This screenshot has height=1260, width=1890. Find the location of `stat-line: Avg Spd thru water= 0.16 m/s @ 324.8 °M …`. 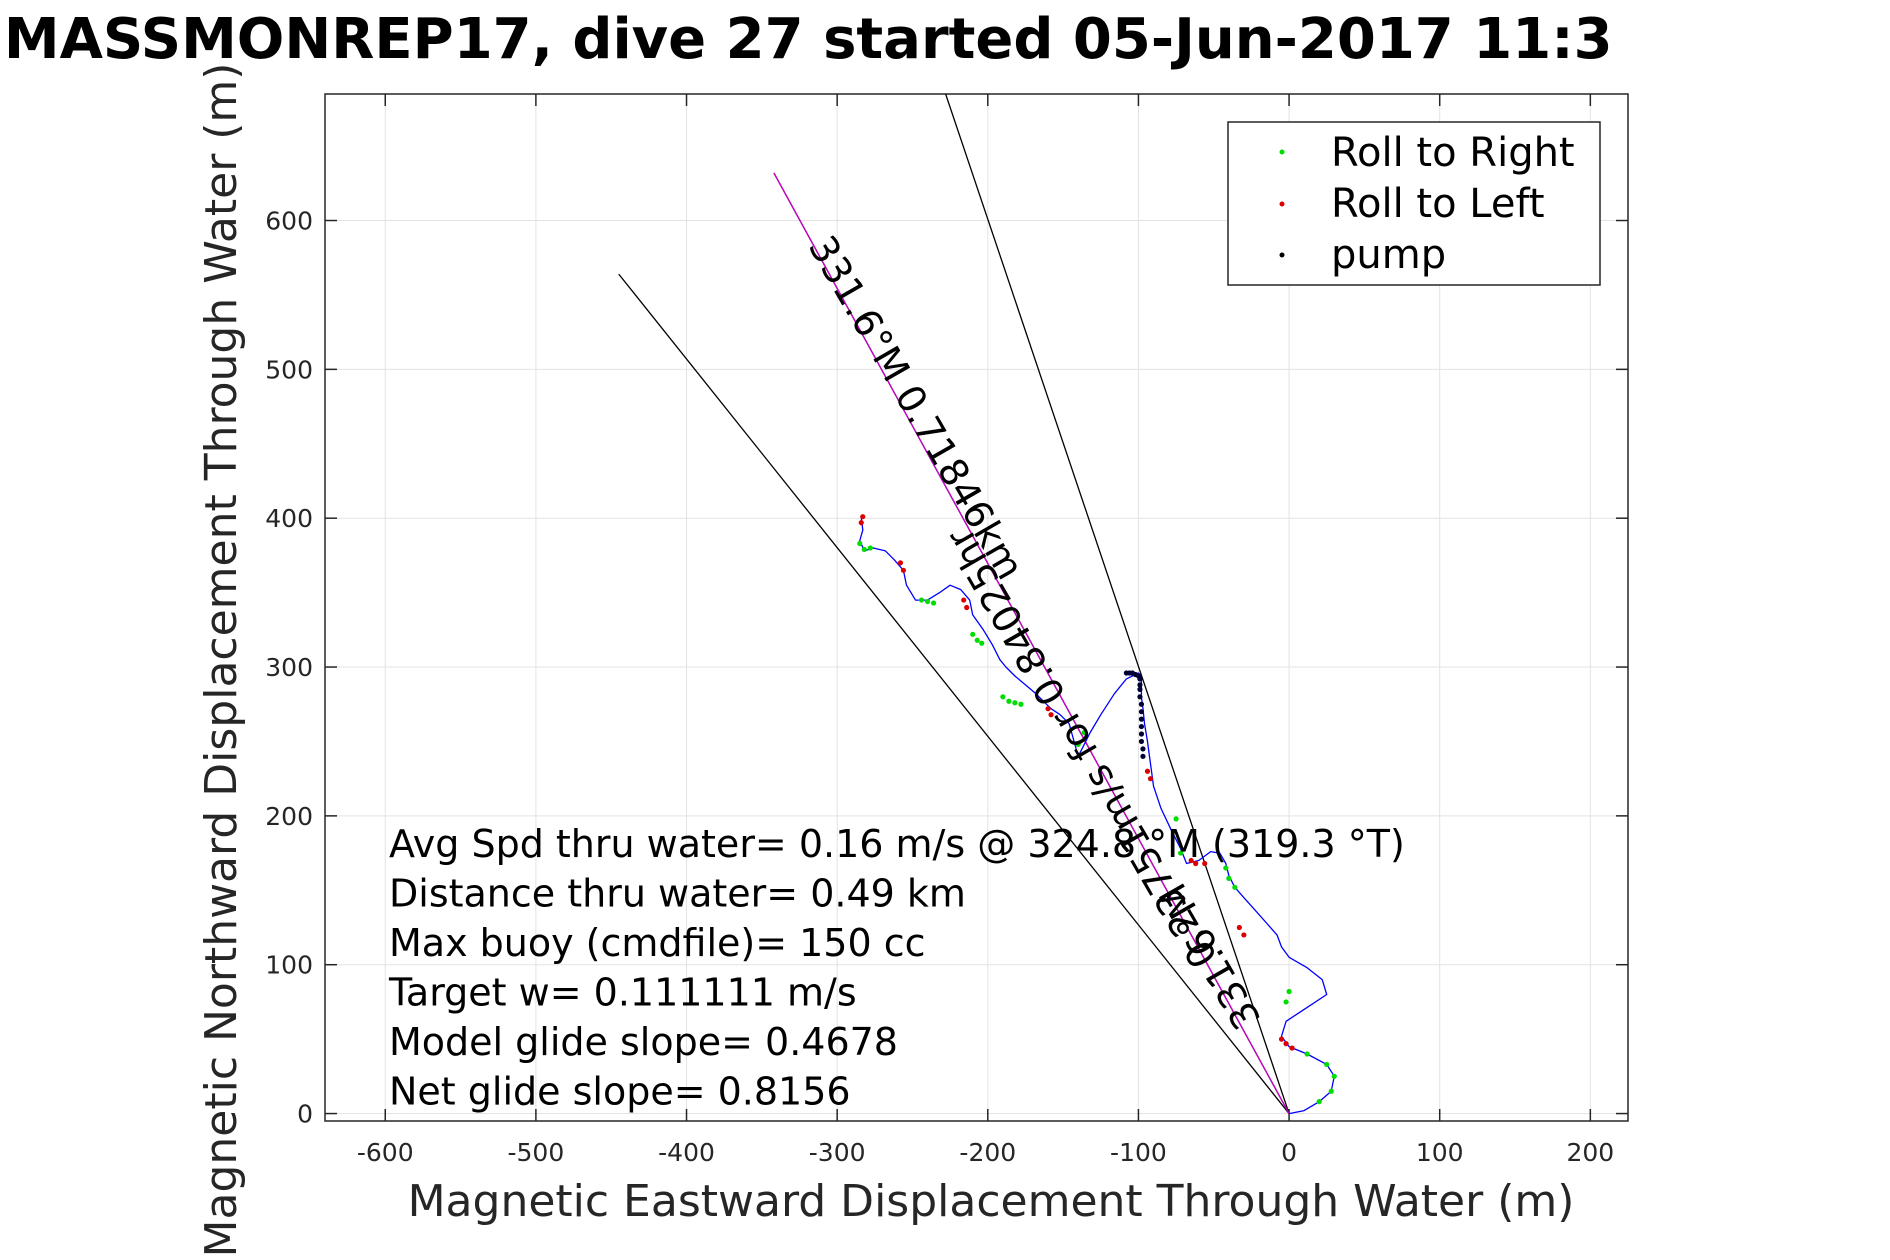

stat-line: Avg Spd thru water= 0.16 m/s @ 324.8 °M … is located at coordinates (897, 844).